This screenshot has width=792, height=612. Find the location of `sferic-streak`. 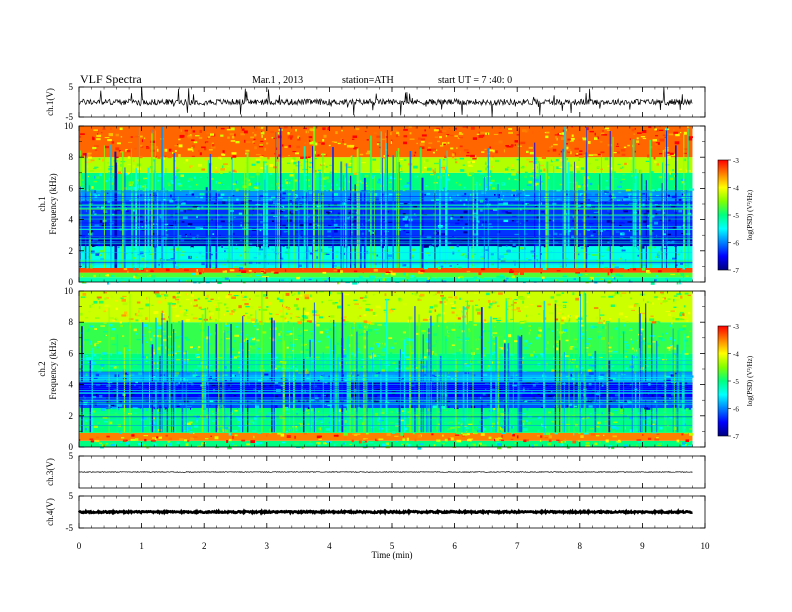

sferic-streak is located at coordinates (307, 197).